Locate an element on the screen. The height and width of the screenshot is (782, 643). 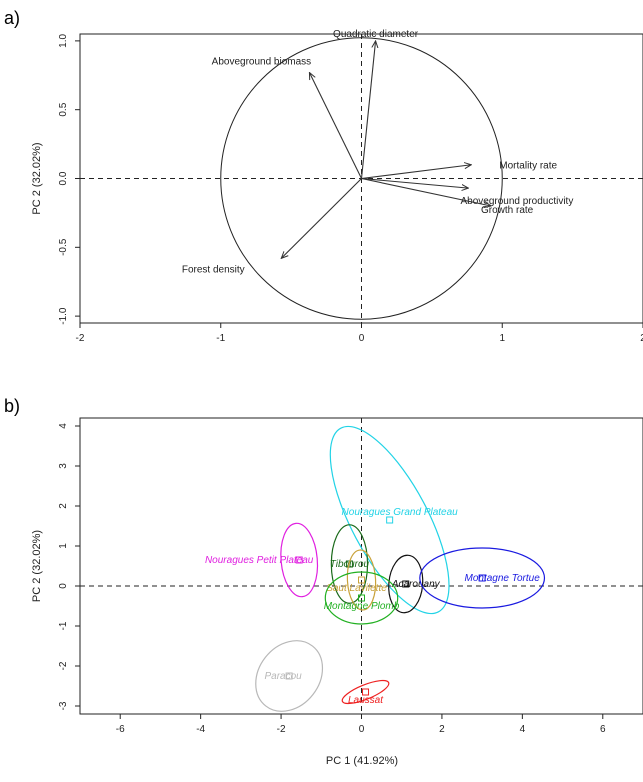
a-xtick-label: 0 is located at coordinates (362, 338).